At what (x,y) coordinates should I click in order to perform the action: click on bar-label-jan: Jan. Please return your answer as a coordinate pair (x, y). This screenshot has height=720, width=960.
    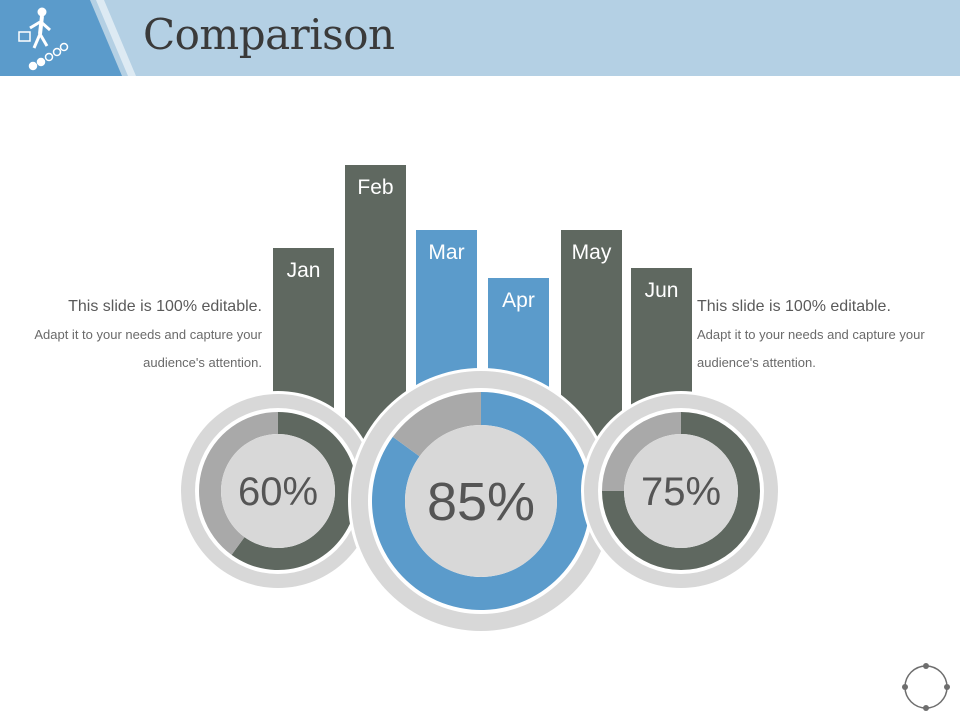
    Looking at the image, I should click on (304, 270).